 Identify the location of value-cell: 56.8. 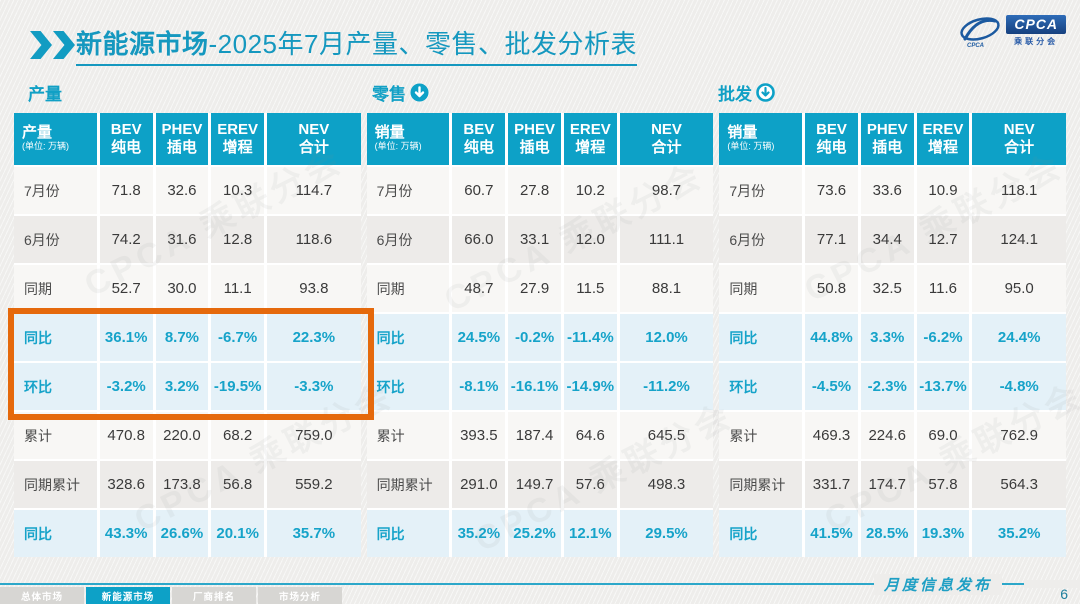
(238, 484).